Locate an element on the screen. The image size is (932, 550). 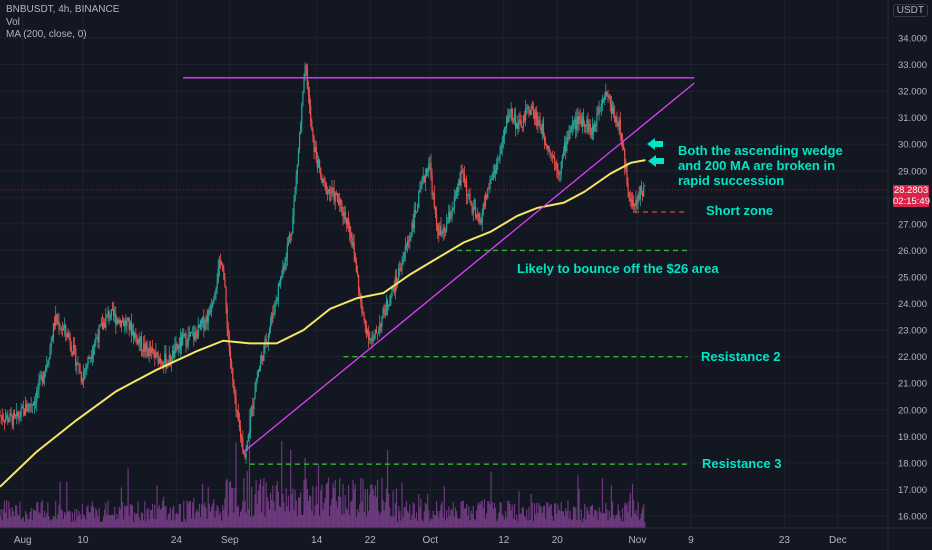
ma-label: MA (200, close, 0) is located at coordinates (46, 34).